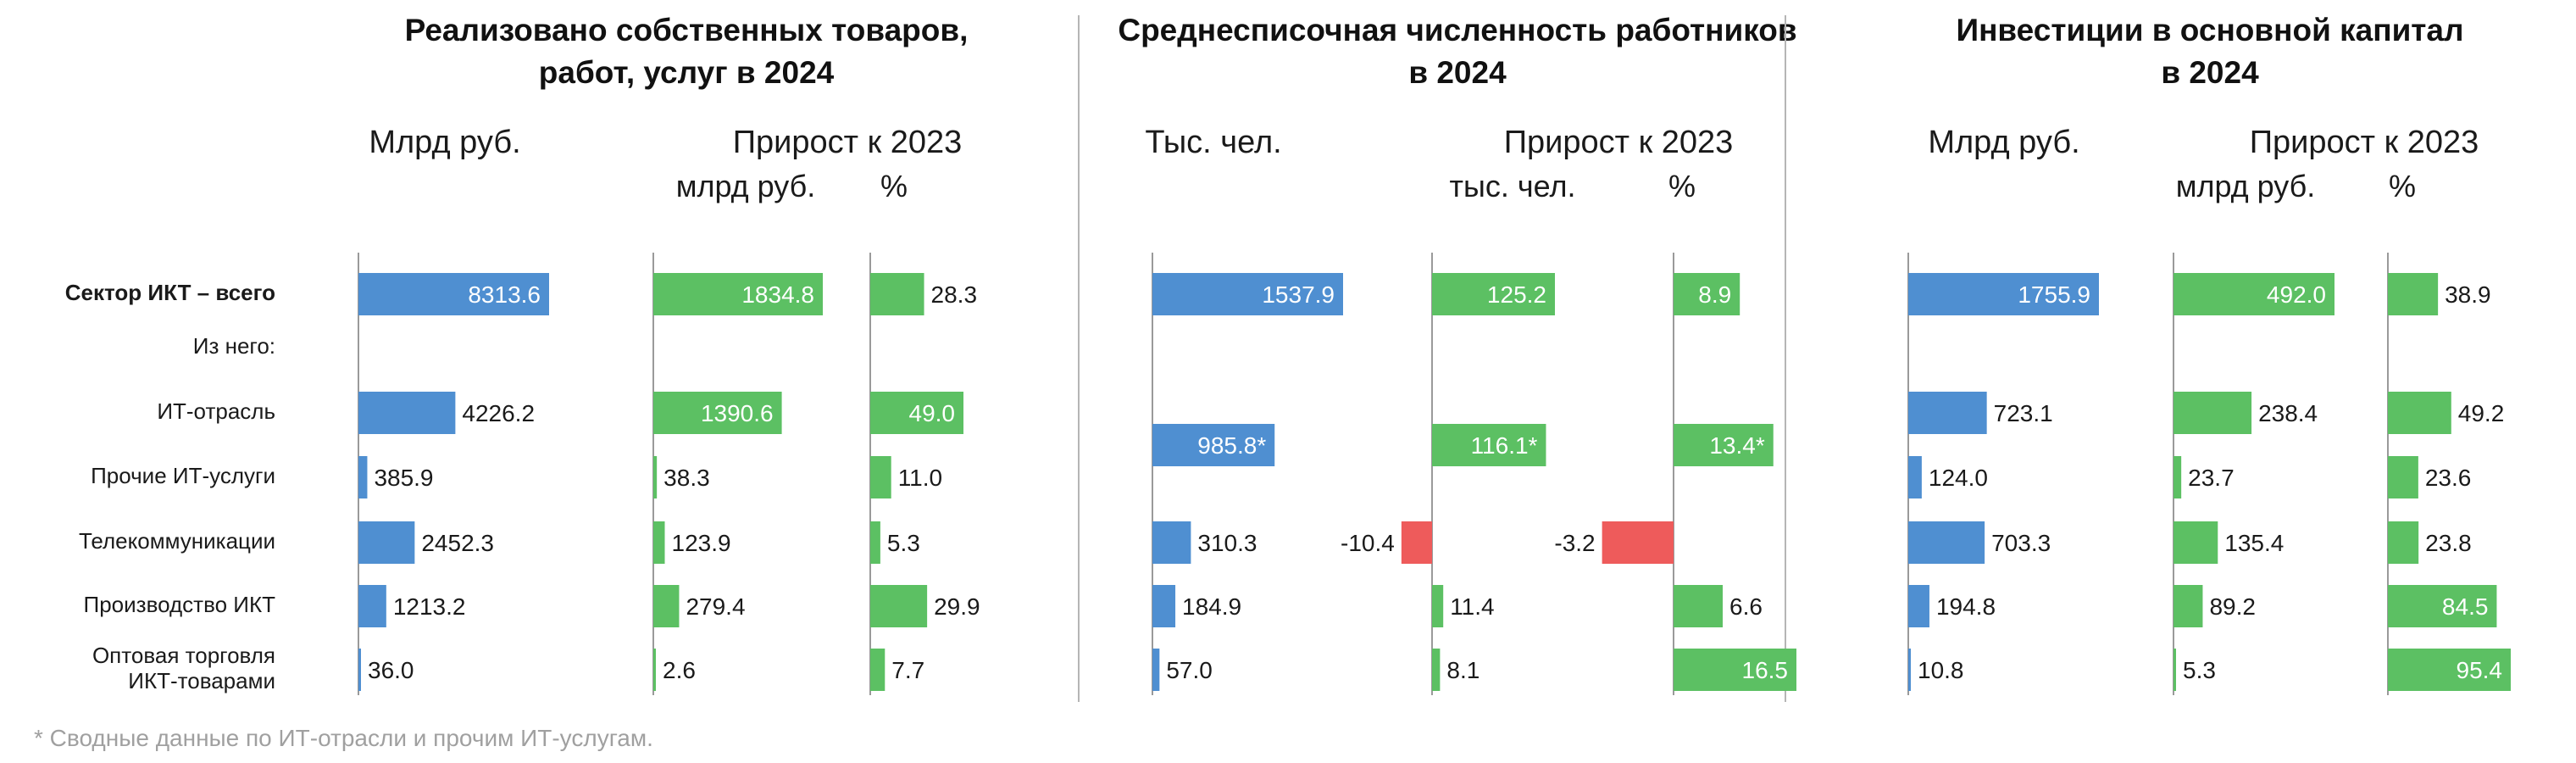  I want to click on data-label: 1537.9, so click(1298, 294).